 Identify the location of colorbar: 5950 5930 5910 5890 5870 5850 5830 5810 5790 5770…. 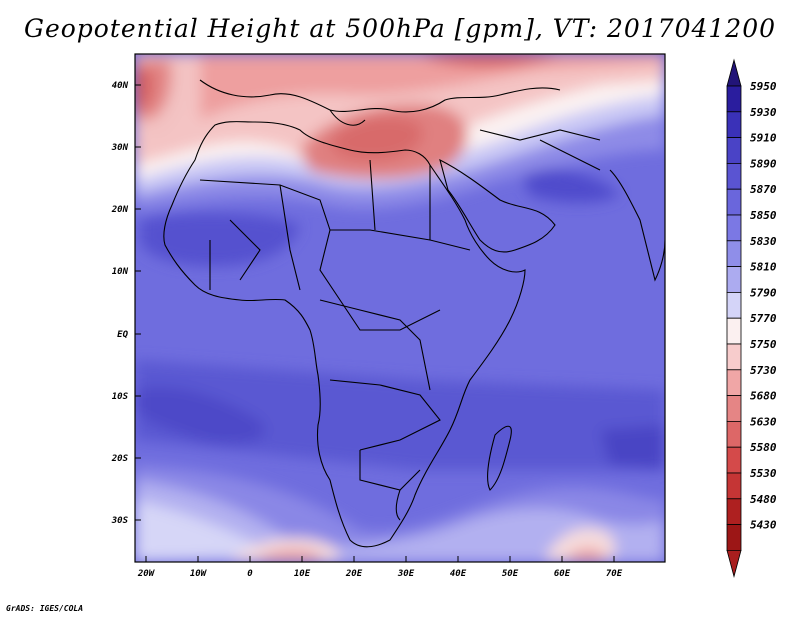
(751, 318).